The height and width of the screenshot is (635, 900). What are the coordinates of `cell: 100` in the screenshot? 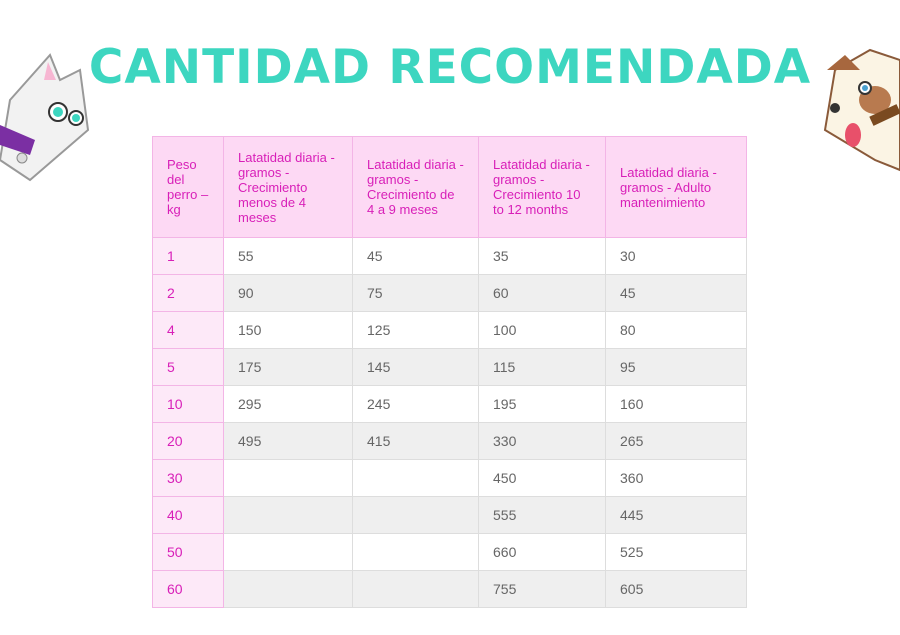 It's located at (542, 330).